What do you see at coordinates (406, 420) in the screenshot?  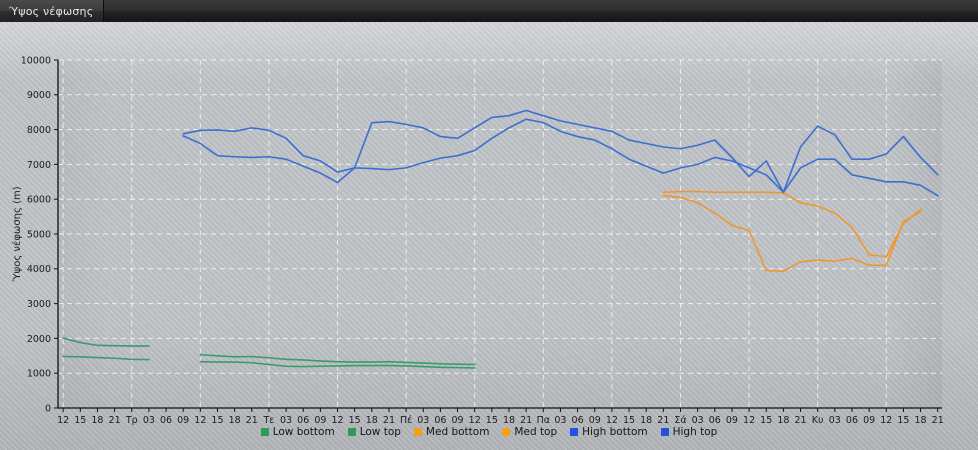 I see `x-tick-label: Πέ` at bounding box center [406, 420].